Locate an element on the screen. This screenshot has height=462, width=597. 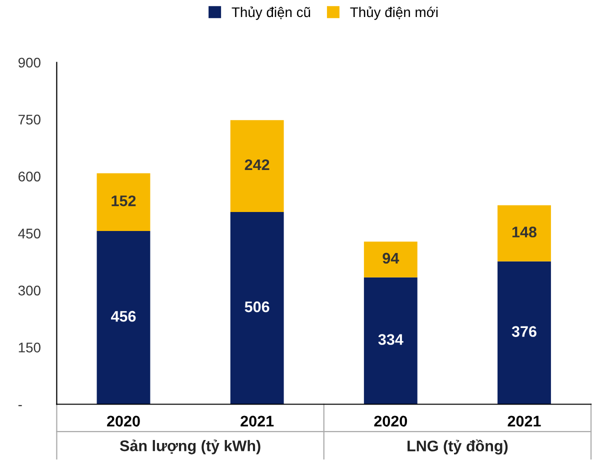
legend-label: Thủy điện cũ is located at coordinates (271, 13).